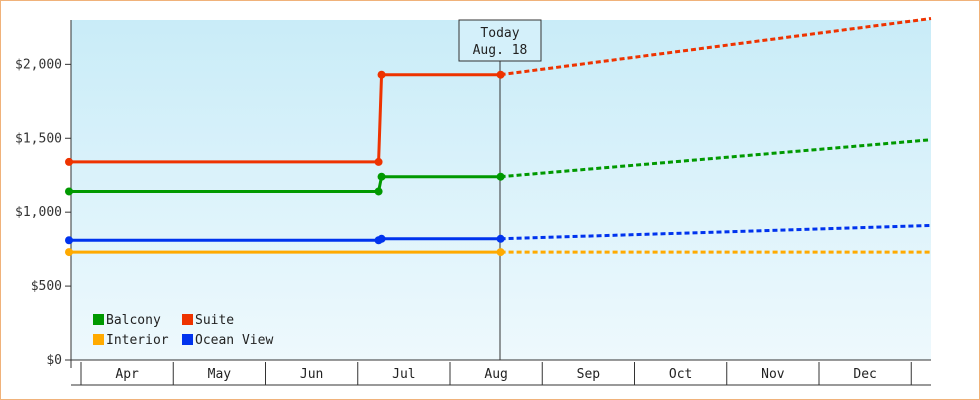  Describe the element at coordinates (137, 340) in the screenshot. I see `legend-label-interior: Interior` at that location.